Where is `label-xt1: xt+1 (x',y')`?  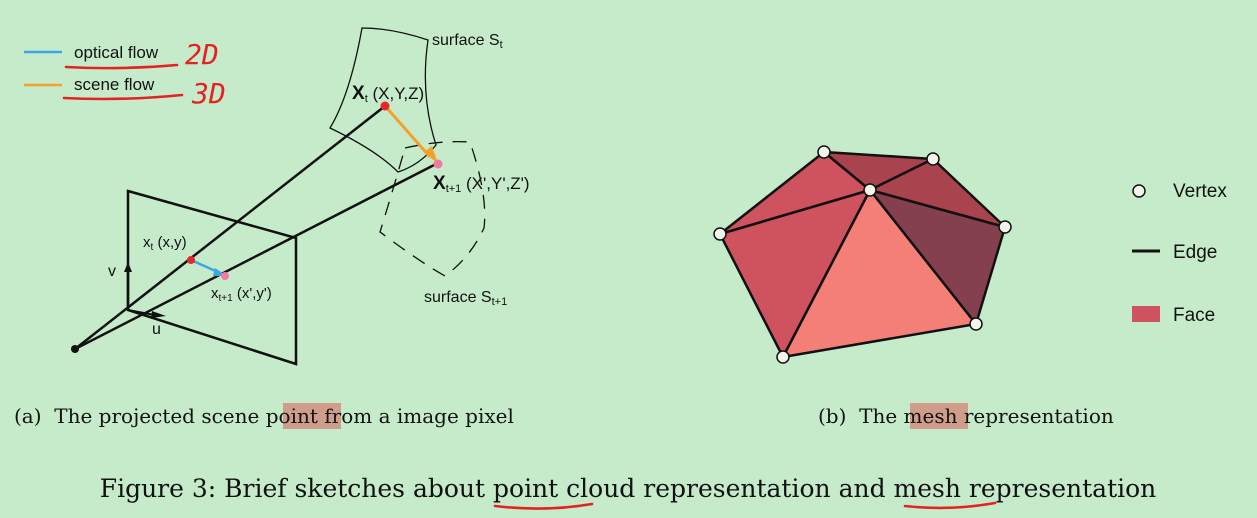 label-xt1: xt+1 (x',y') is located at coordinates (241, 294).